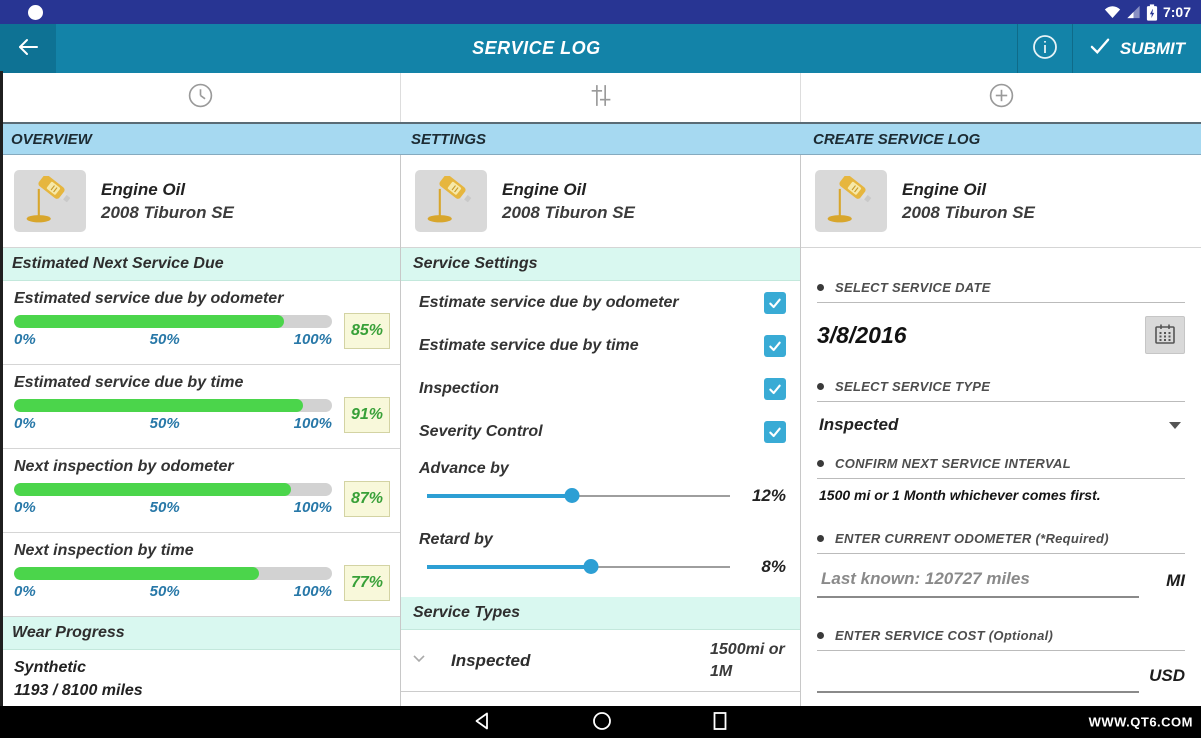  Describe the element at coordinates (1165, 335) in the screenshot. I see `calendar-button` at that location.